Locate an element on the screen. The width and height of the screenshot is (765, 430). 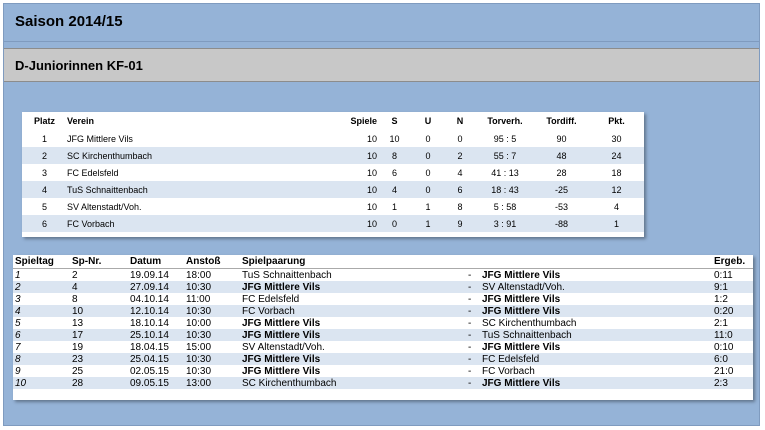
tordifferenz: -88 is located at coordinates (561, 223).